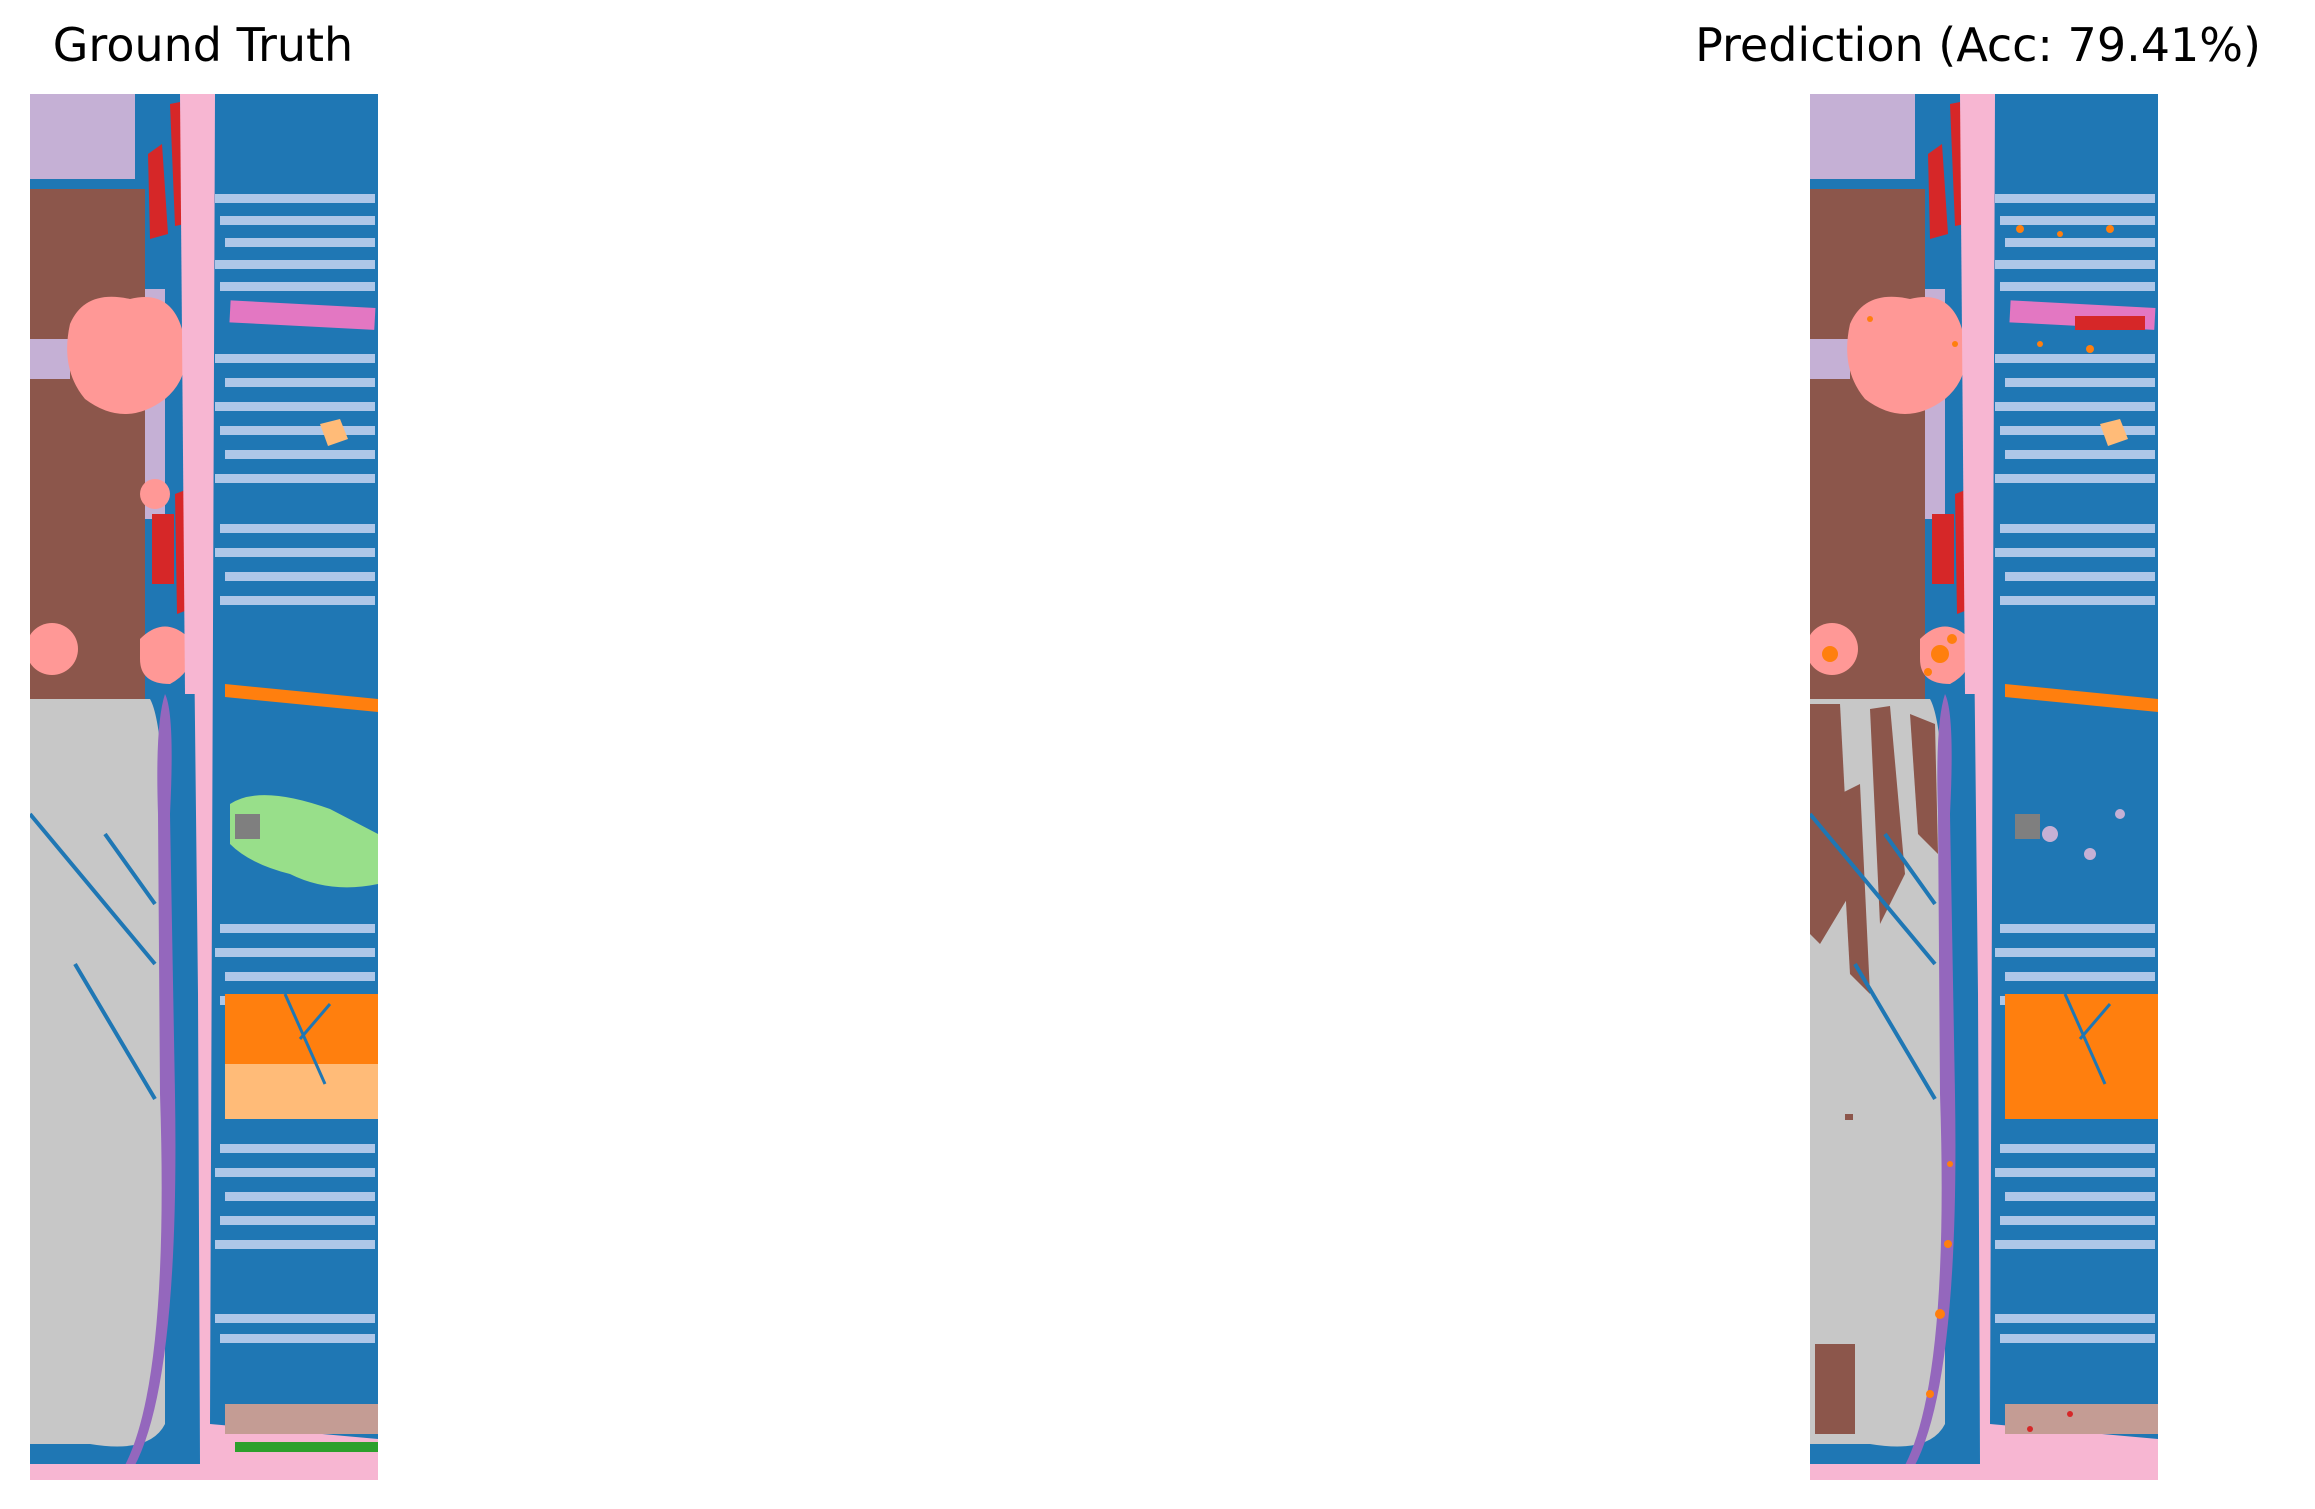 Image resolution: width=2315 pixels, height=1509 pixels. Describe the element at coordinates (1978, 45) in the screenshot. I see `prediction-title: Prediction (Acc: 79.41%)` at that location.